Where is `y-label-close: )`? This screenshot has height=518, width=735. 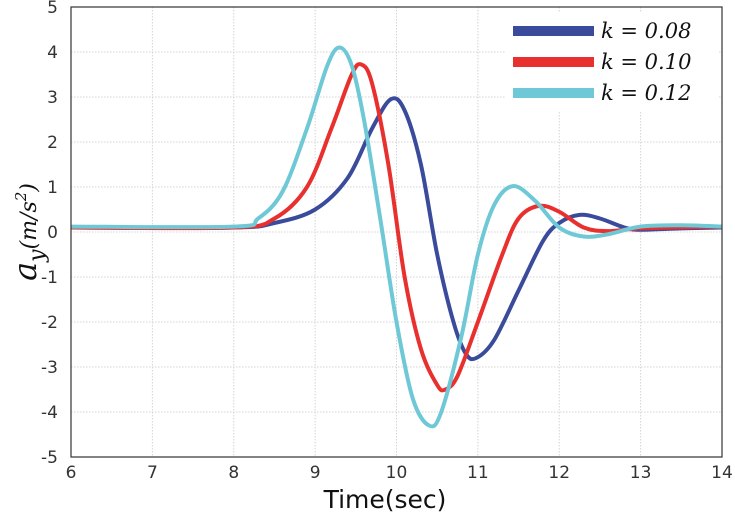
y-label-close: ) is located at coordinates (29, 188).